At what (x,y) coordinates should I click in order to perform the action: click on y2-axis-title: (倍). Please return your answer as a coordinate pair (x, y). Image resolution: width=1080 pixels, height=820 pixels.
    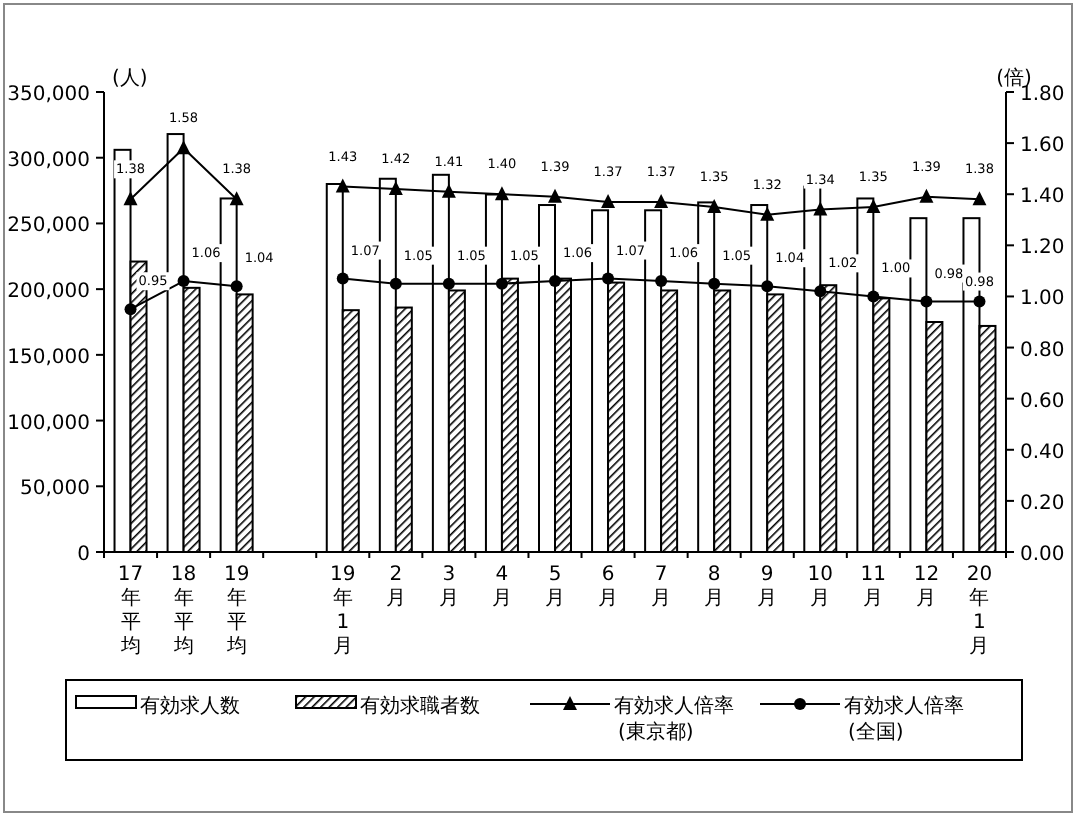
    Looking at the image, I should click on (1014, 78).